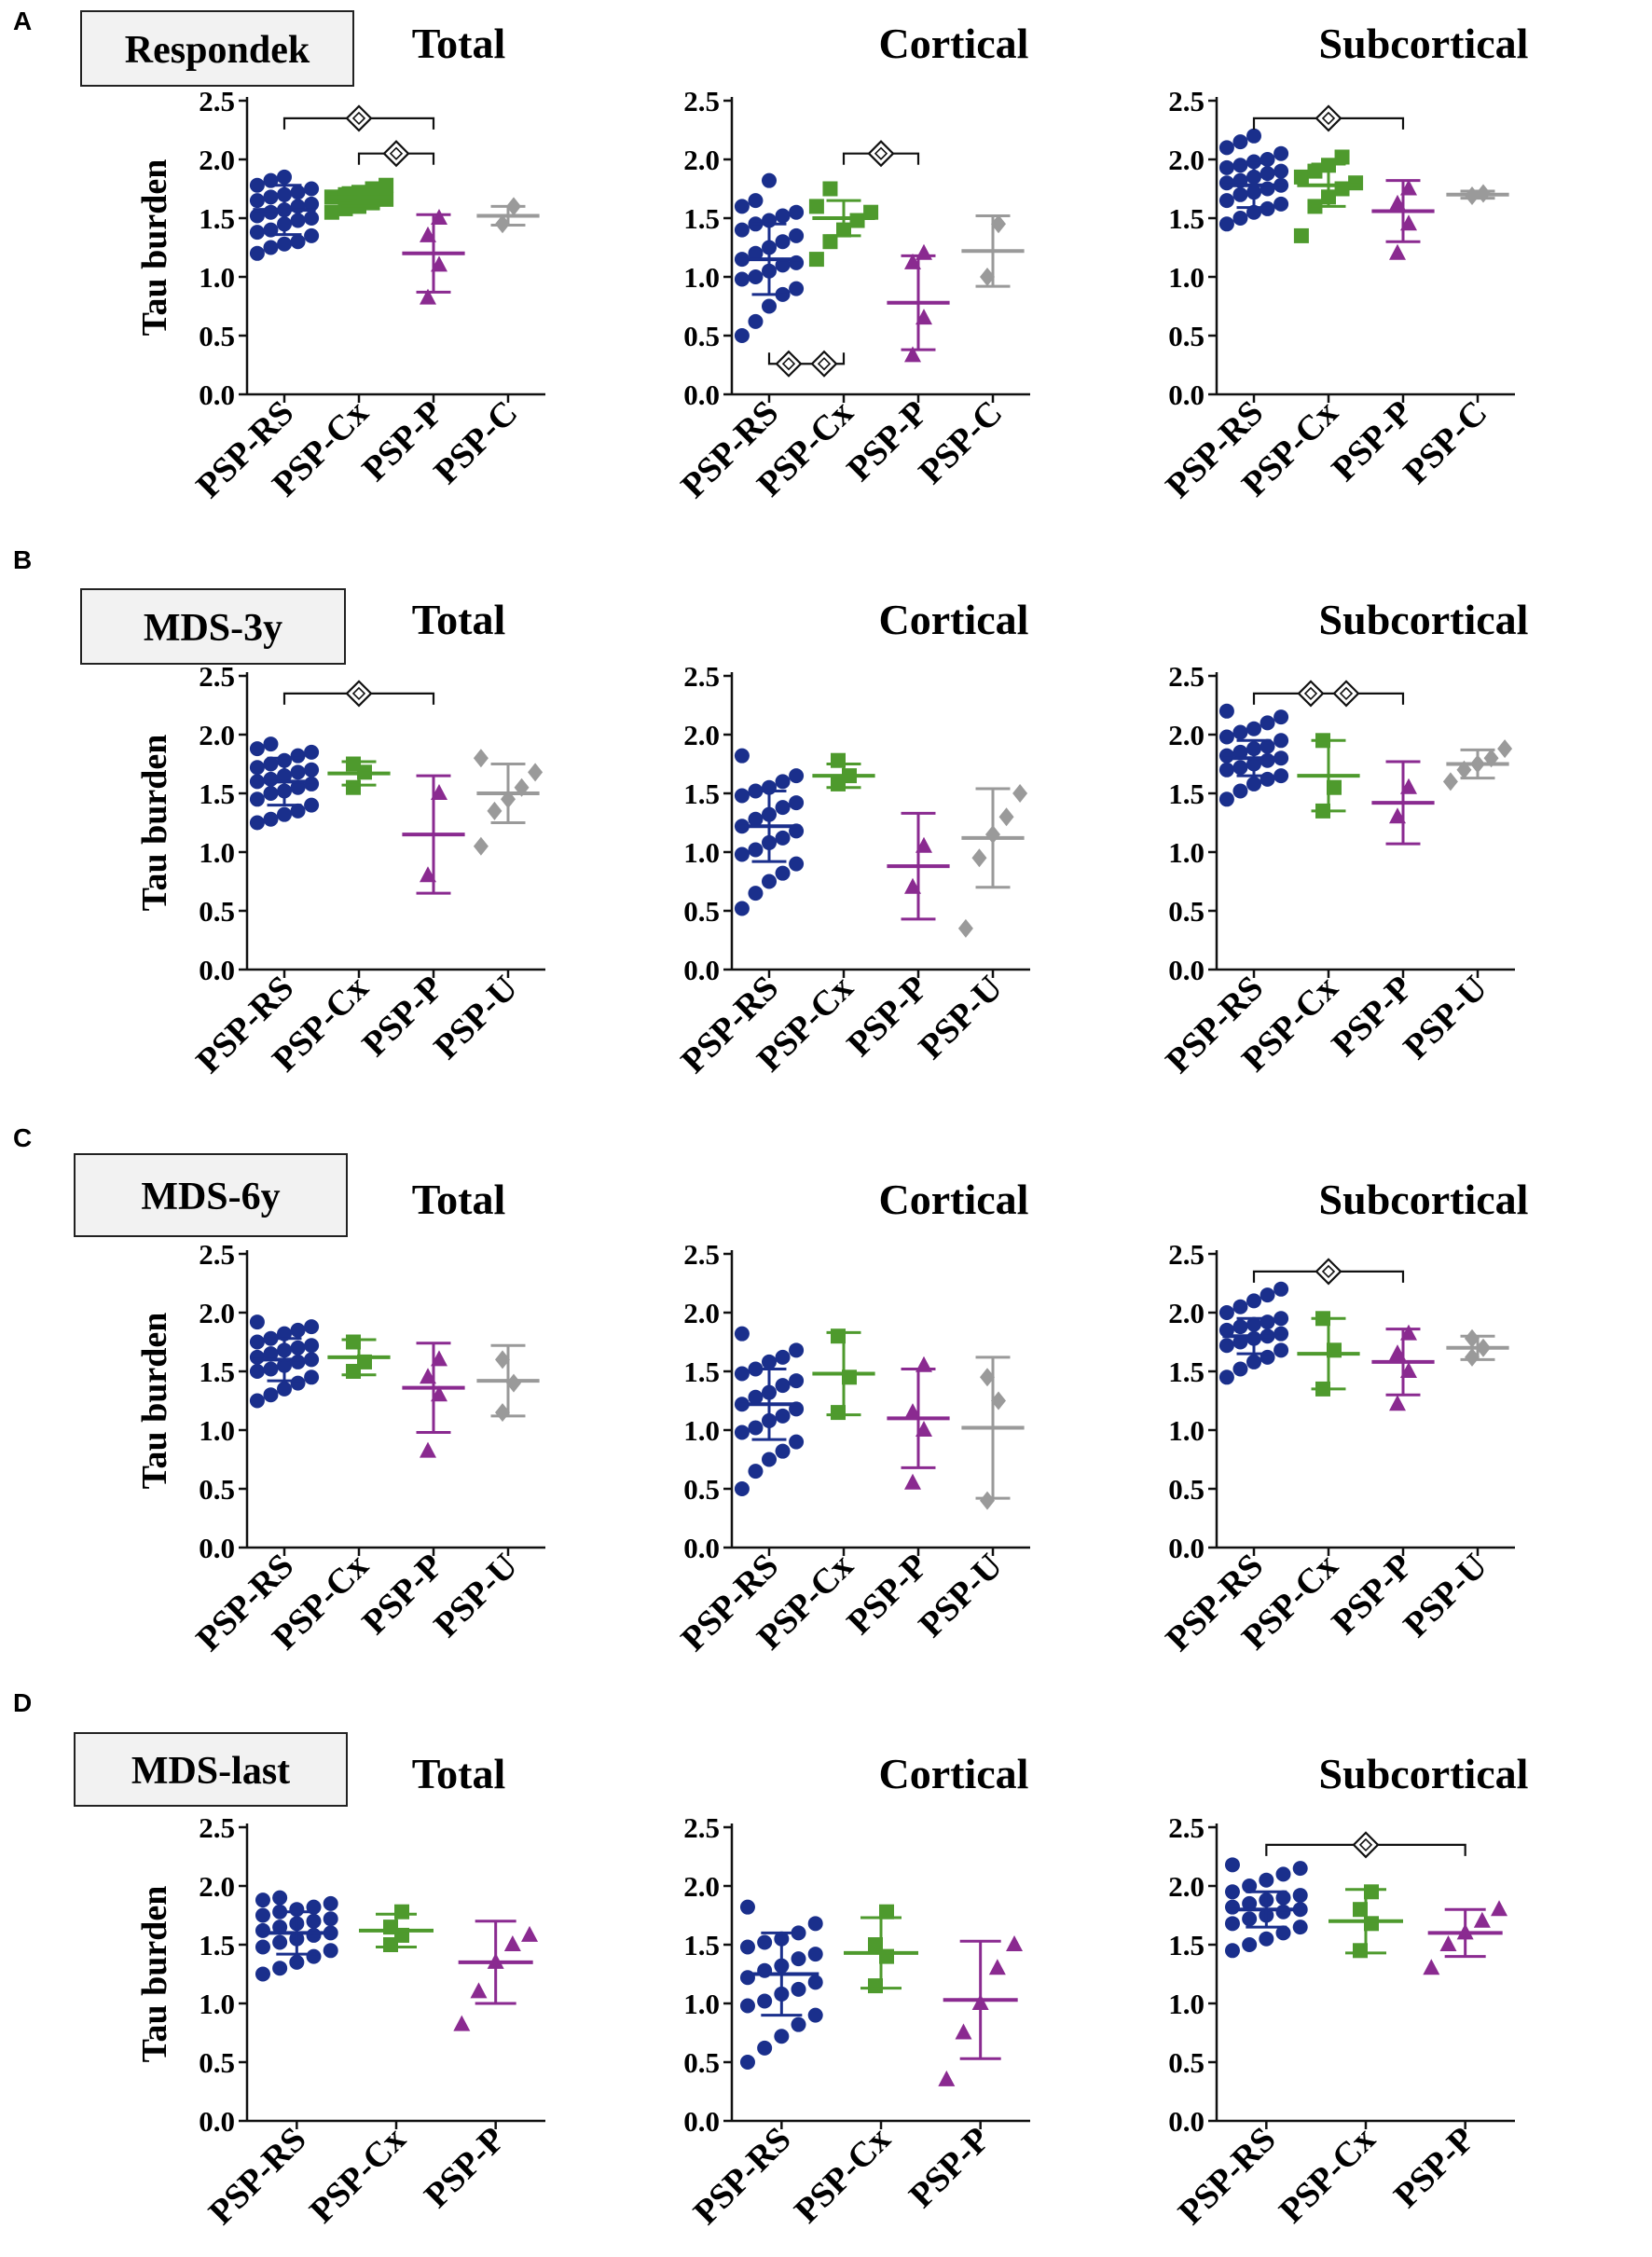 The image size is (1652, 2257). I want to click on panel-letter: A, so click(23, 21).